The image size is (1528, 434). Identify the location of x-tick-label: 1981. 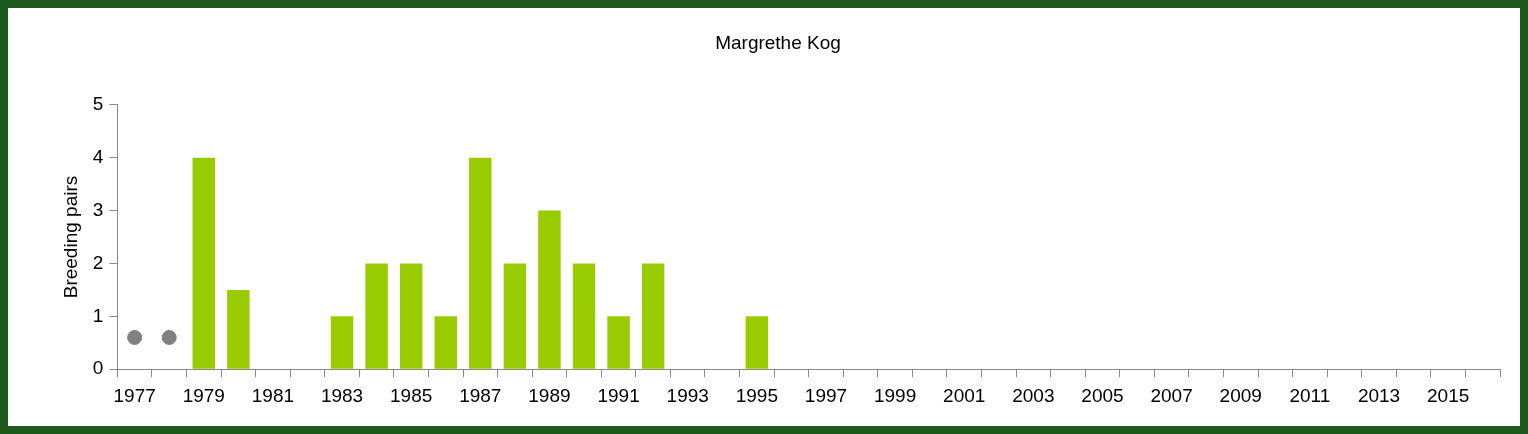
(273, 395).